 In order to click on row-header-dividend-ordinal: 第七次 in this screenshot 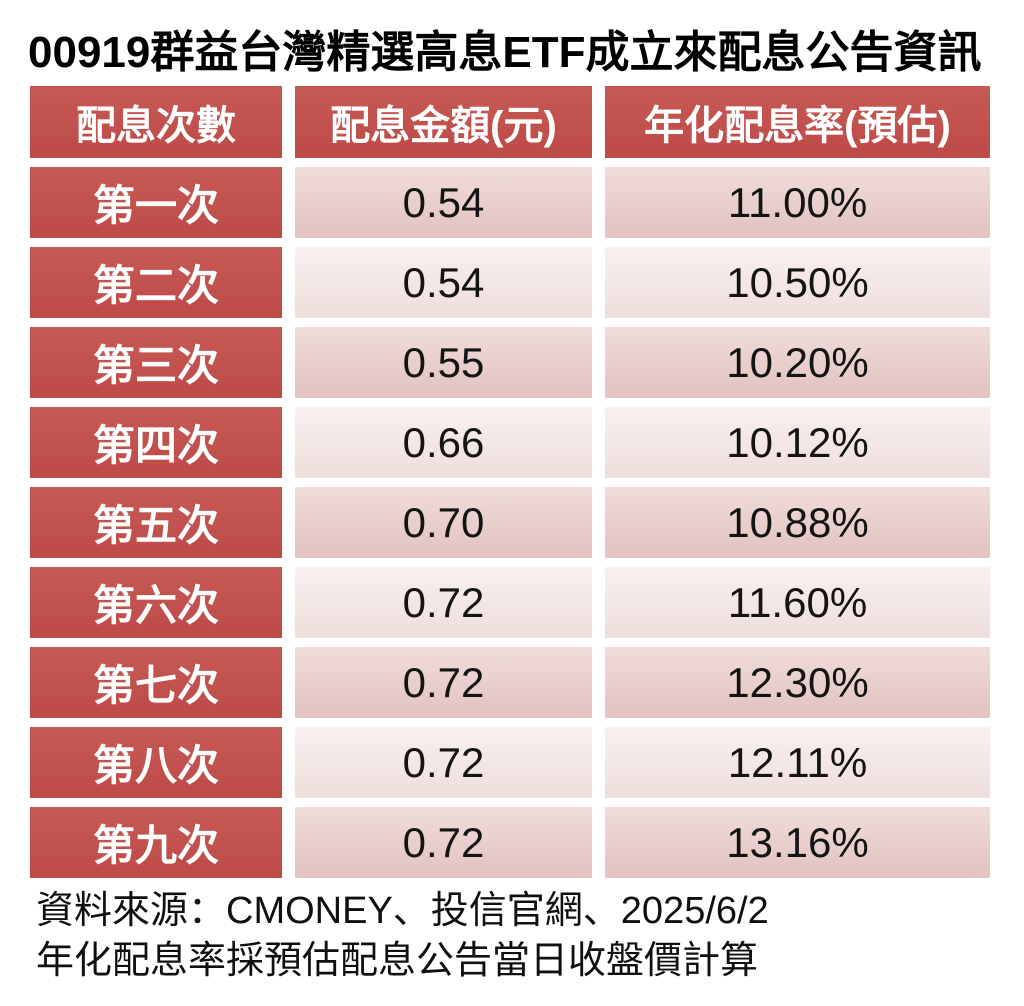, I will do `click(156, 682)`.